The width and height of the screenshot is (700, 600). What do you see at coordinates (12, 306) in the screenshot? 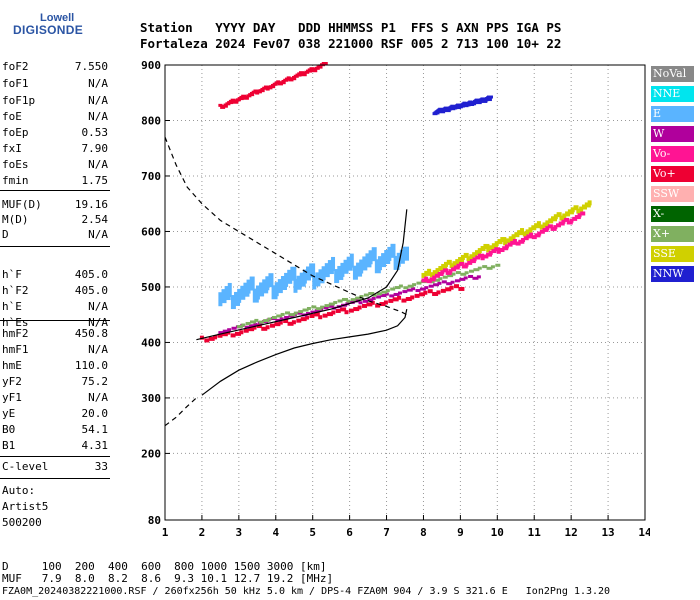
I see `param-label: h`E` at bounding box center [12, 306].